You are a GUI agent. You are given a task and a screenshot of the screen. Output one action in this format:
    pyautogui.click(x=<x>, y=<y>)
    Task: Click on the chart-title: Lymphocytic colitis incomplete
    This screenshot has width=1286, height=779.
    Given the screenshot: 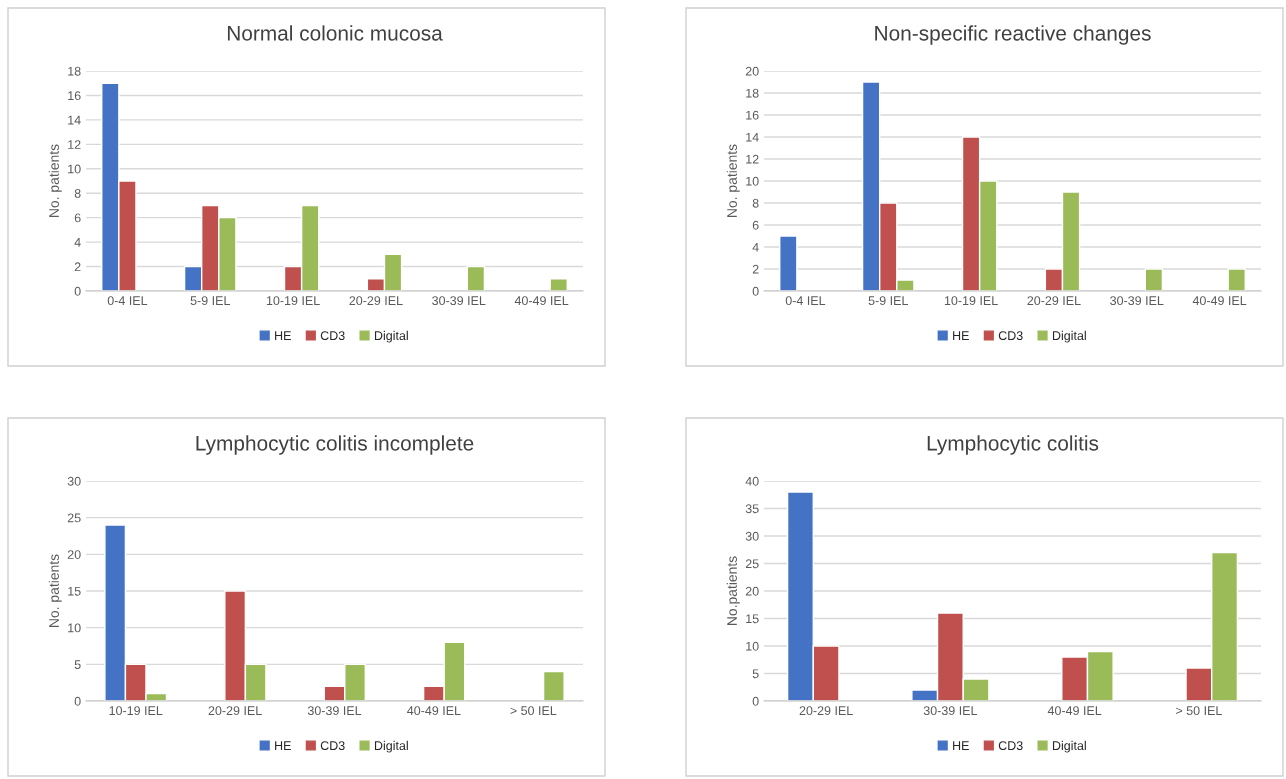 What is the action you would take?
    pyautogui.click(x=335, y=445)
    